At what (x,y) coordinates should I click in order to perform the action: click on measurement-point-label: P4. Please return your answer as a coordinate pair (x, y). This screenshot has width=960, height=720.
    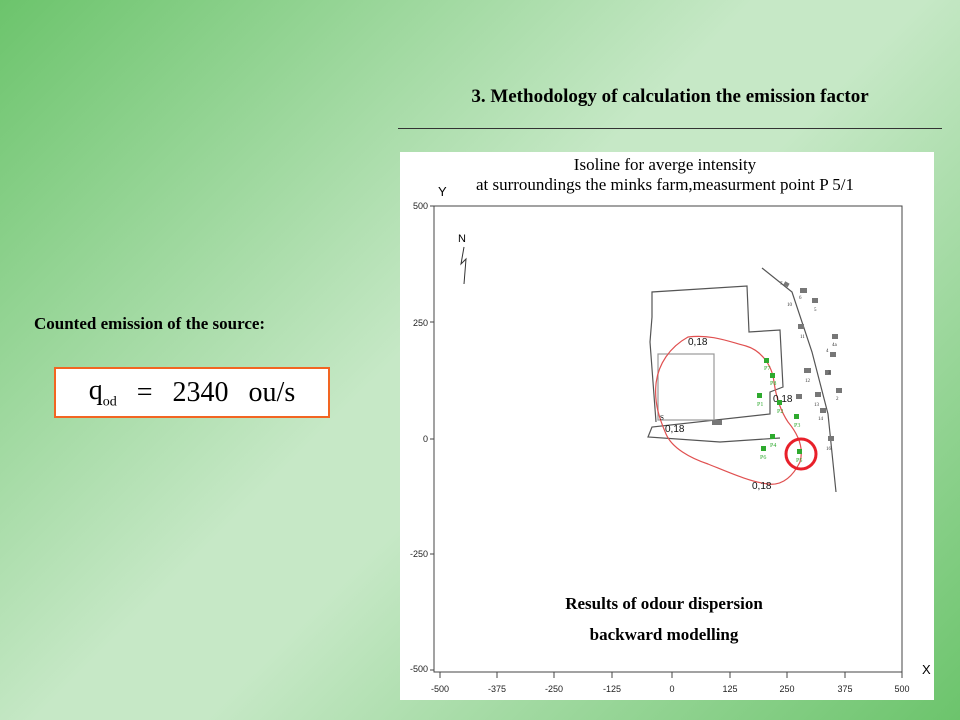
    Looking at the image, I should click on (773, 446).